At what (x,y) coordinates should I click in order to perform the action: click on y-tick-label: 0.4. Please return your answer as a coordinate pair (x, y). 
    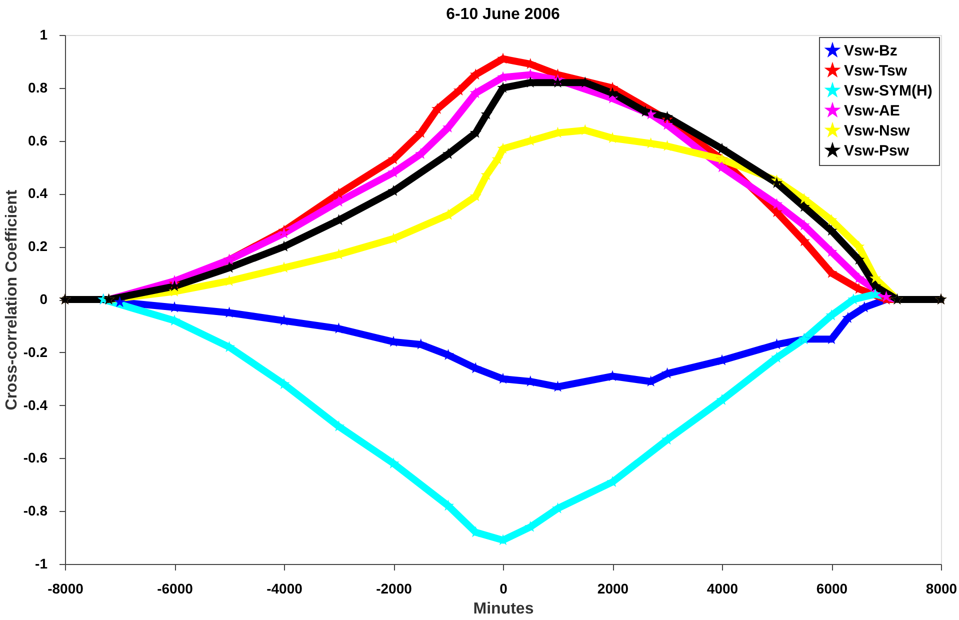
    Looking at the image, I should click on (38, 193).